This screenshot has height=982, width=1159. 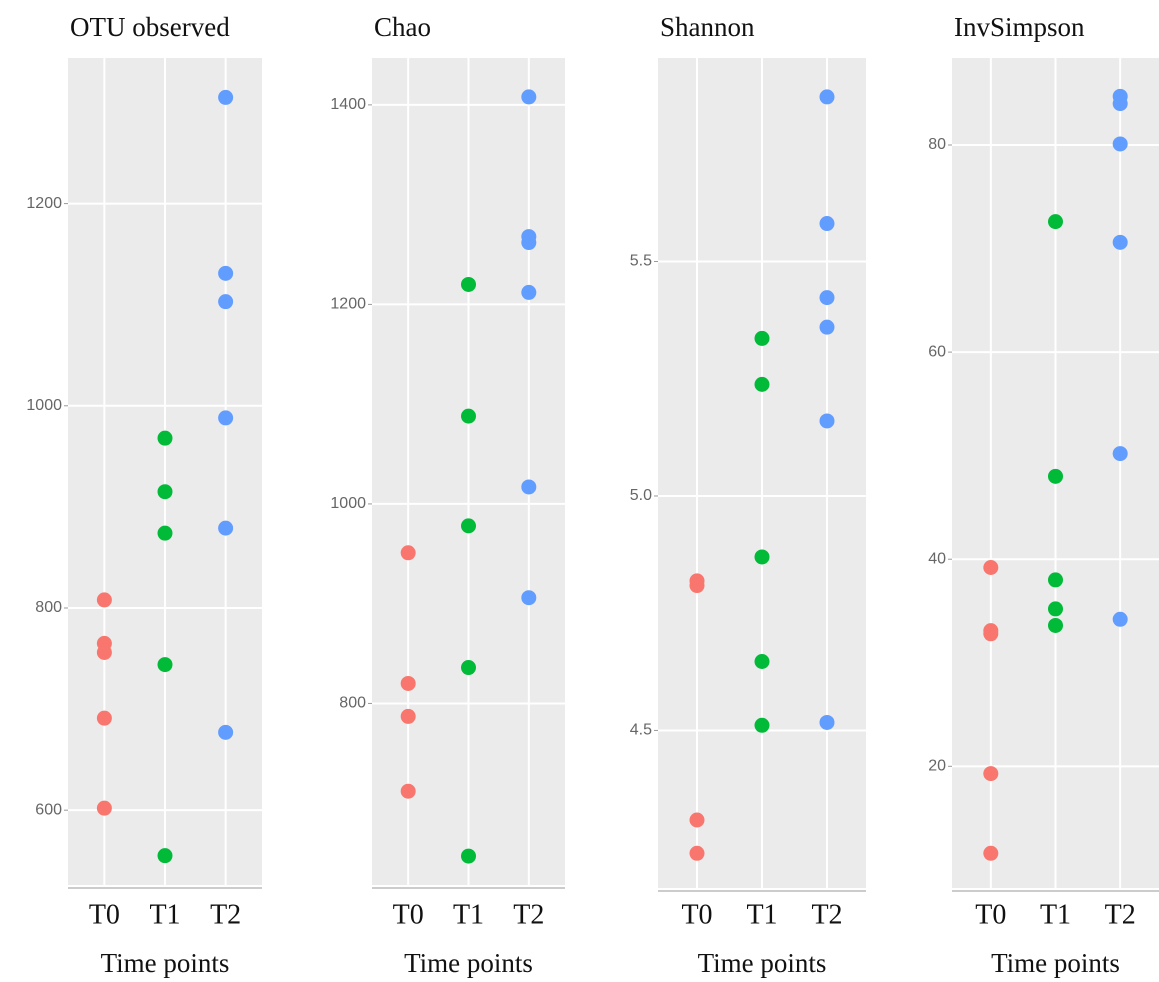 I want to click on y-tick-label: 1400, so click(x=348, y=104).